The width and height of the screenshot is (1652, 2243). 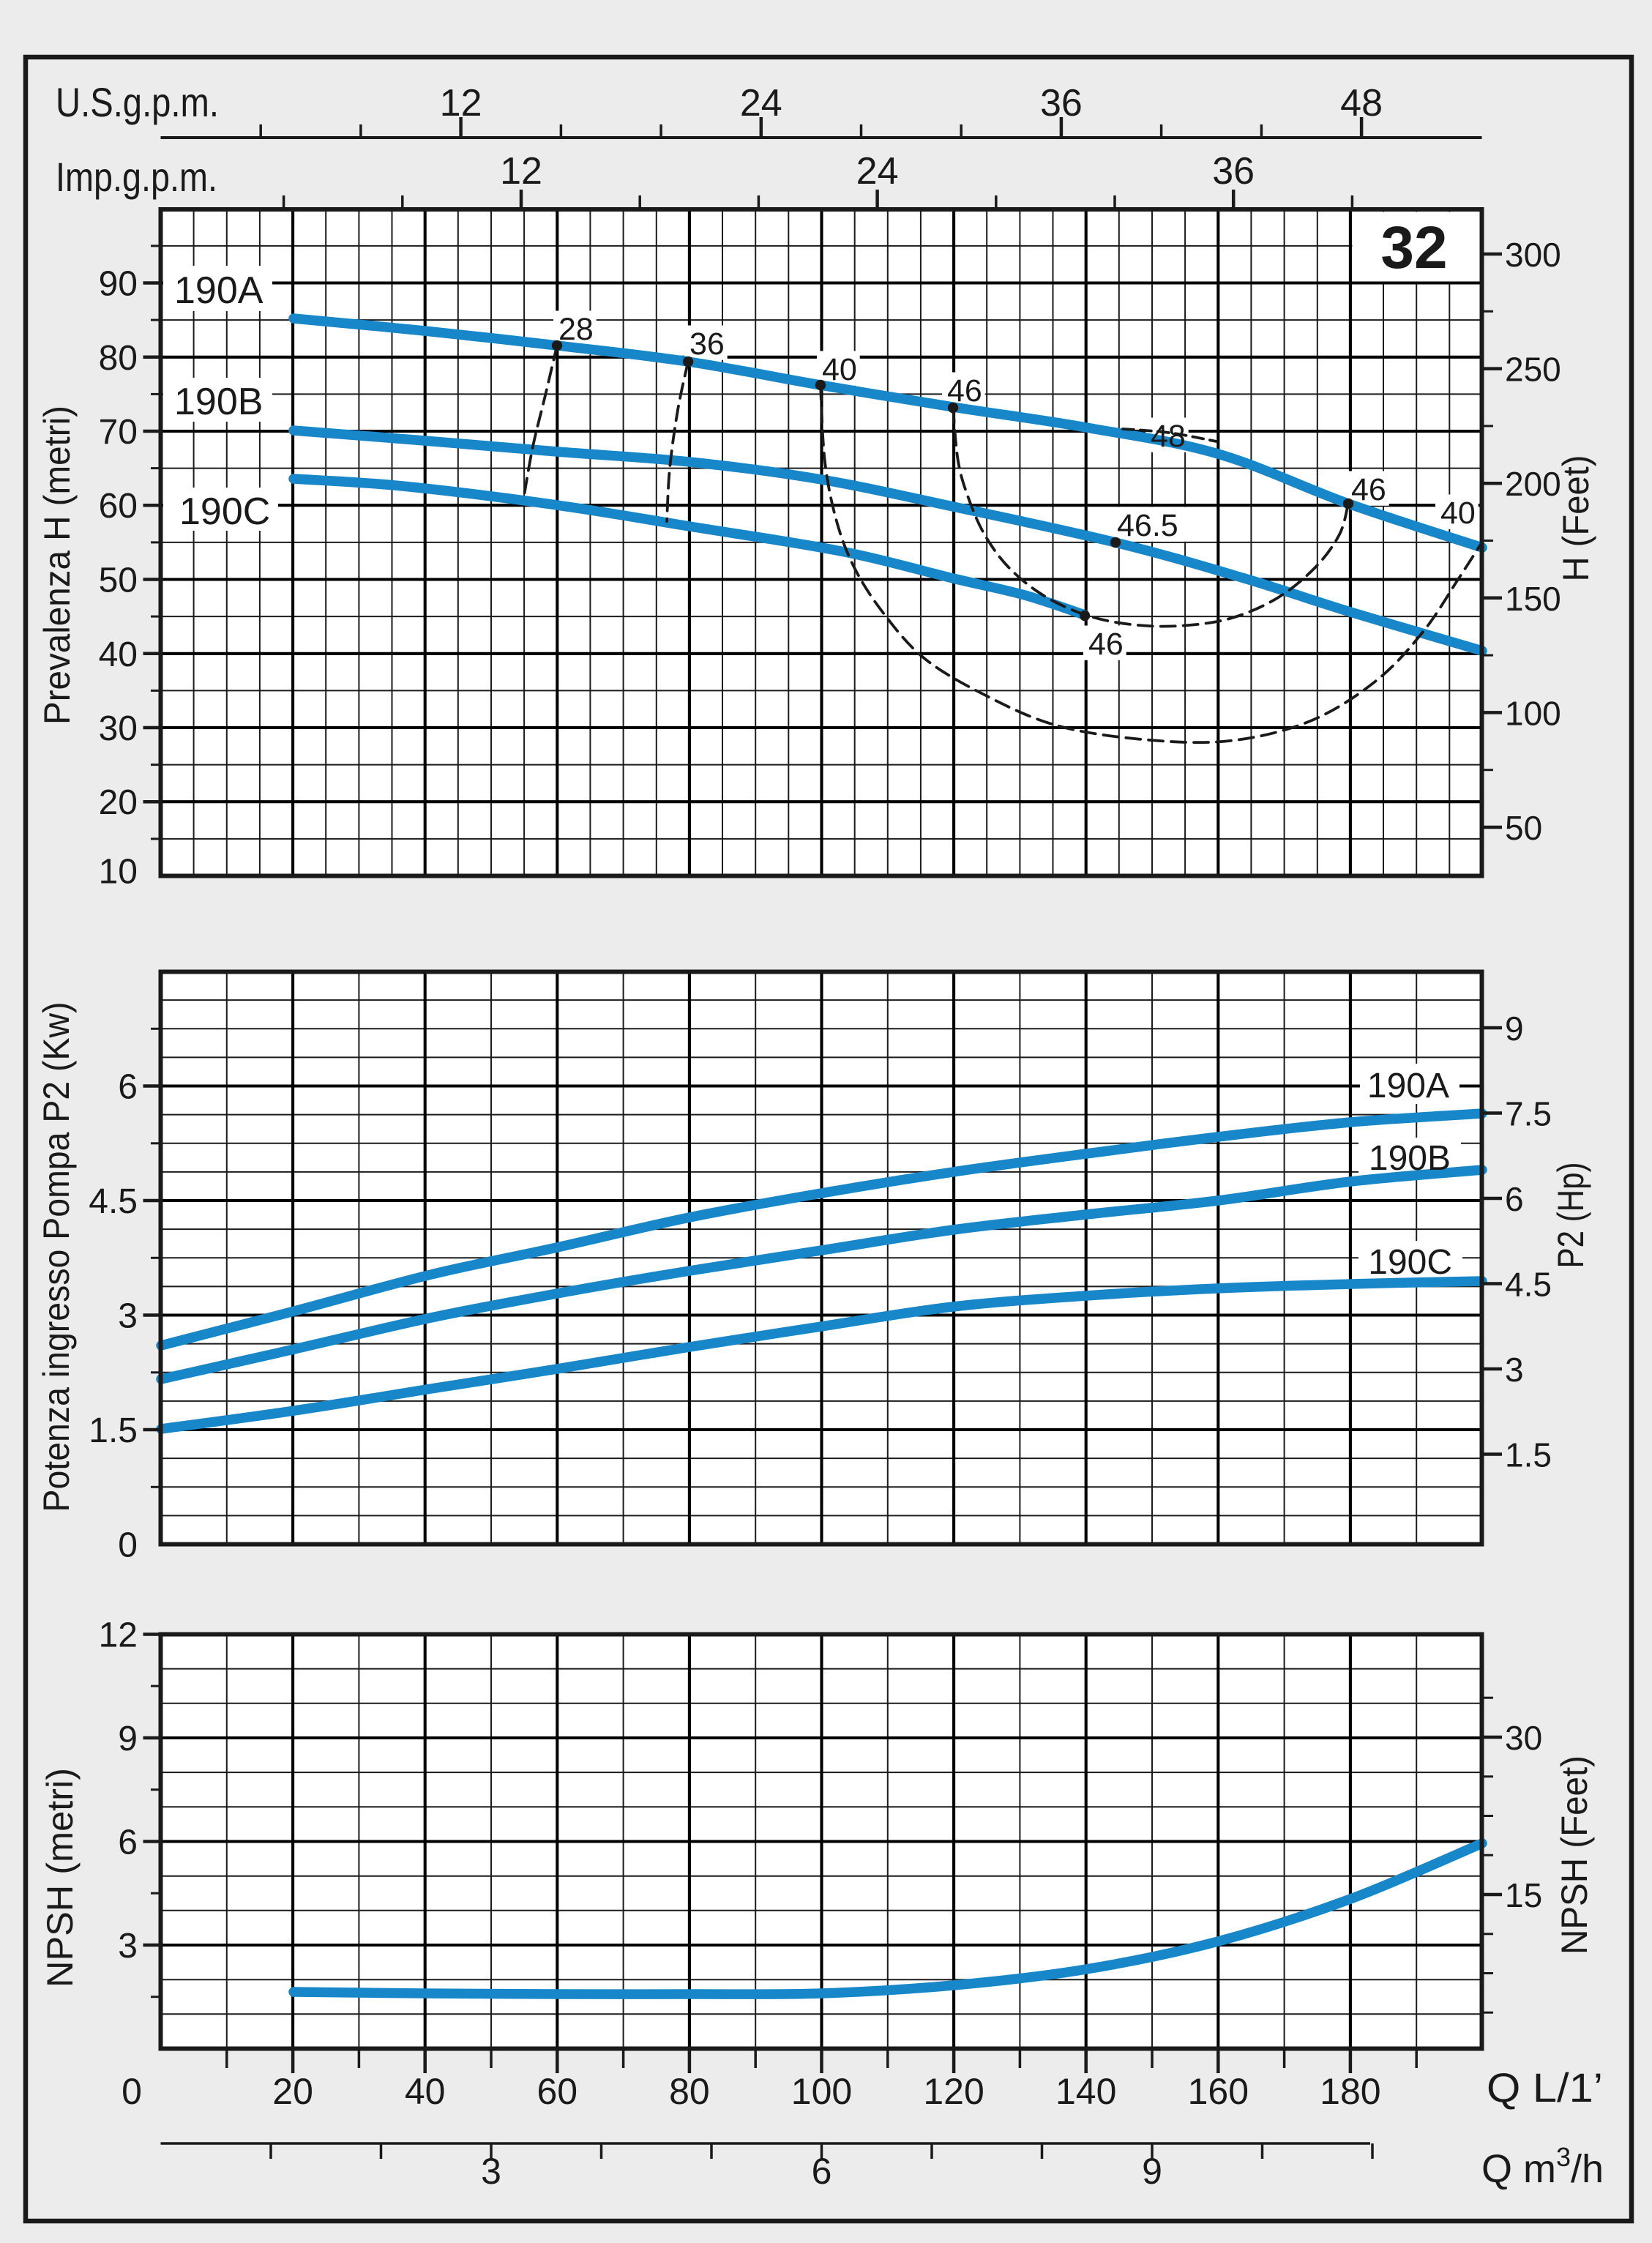 What do you see at coordinates (953, 2091) in the screenshot?
I see `svg-text: 120` at bounding box center [953, 2091].